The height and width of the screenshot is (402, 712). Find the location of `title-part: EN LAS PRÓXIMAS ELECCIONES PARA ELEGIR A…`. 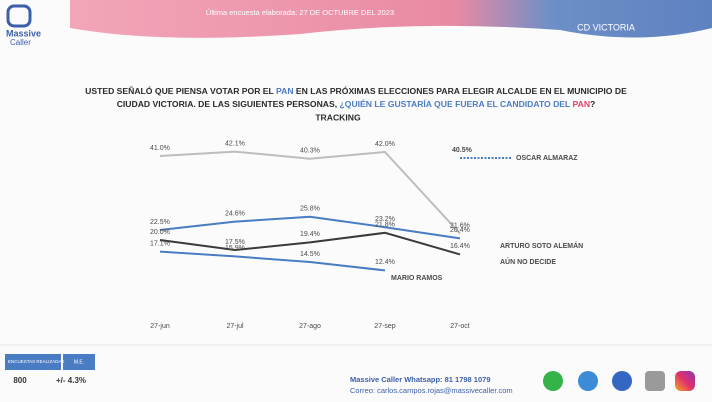

title-part: EN LAS PRÓXIMAS ELECCIONES PARA ELEGIR A… is located at coordinates (461, 90).